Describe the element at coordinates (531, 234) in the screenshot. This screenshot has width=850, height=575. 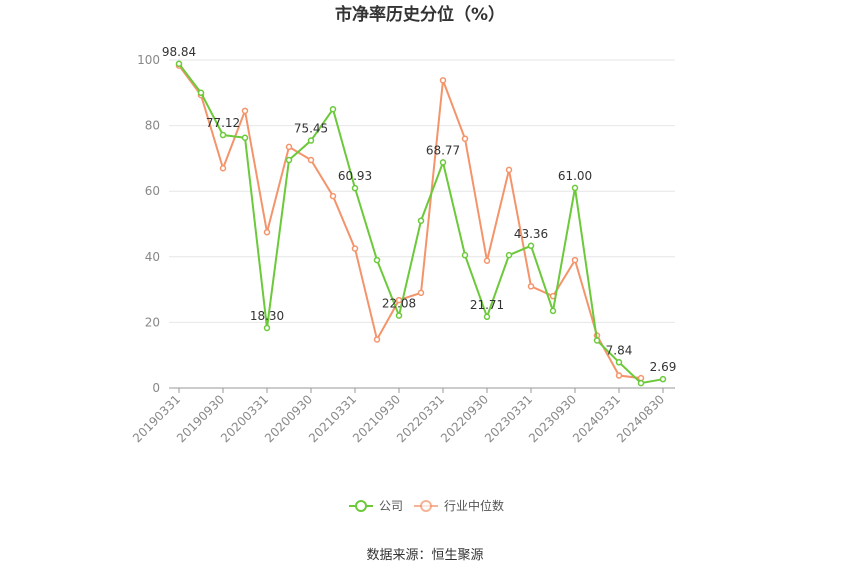
I see `data-label: 43.36` at that location.